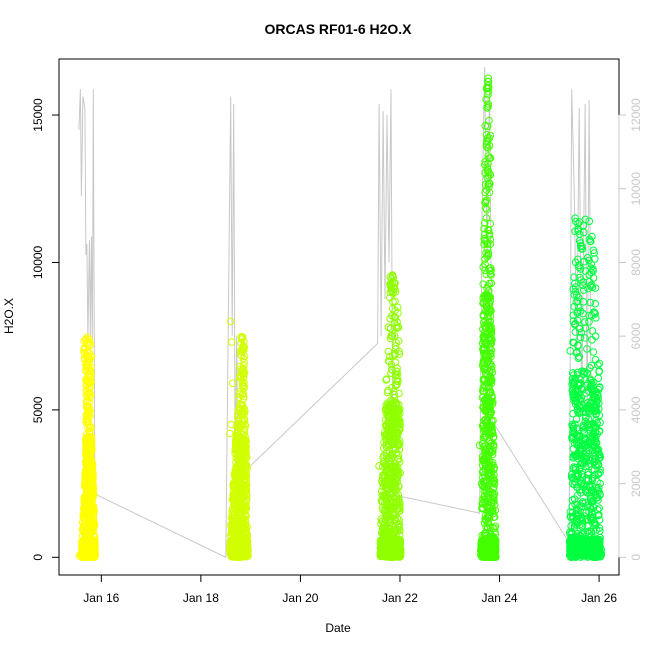 The height and width of the screenshot is (650, 650). What do you see at coordinates (101, 598) in the screenshot?
I see `x-tick-label: Jan 16` at bounding box center [101, 598].